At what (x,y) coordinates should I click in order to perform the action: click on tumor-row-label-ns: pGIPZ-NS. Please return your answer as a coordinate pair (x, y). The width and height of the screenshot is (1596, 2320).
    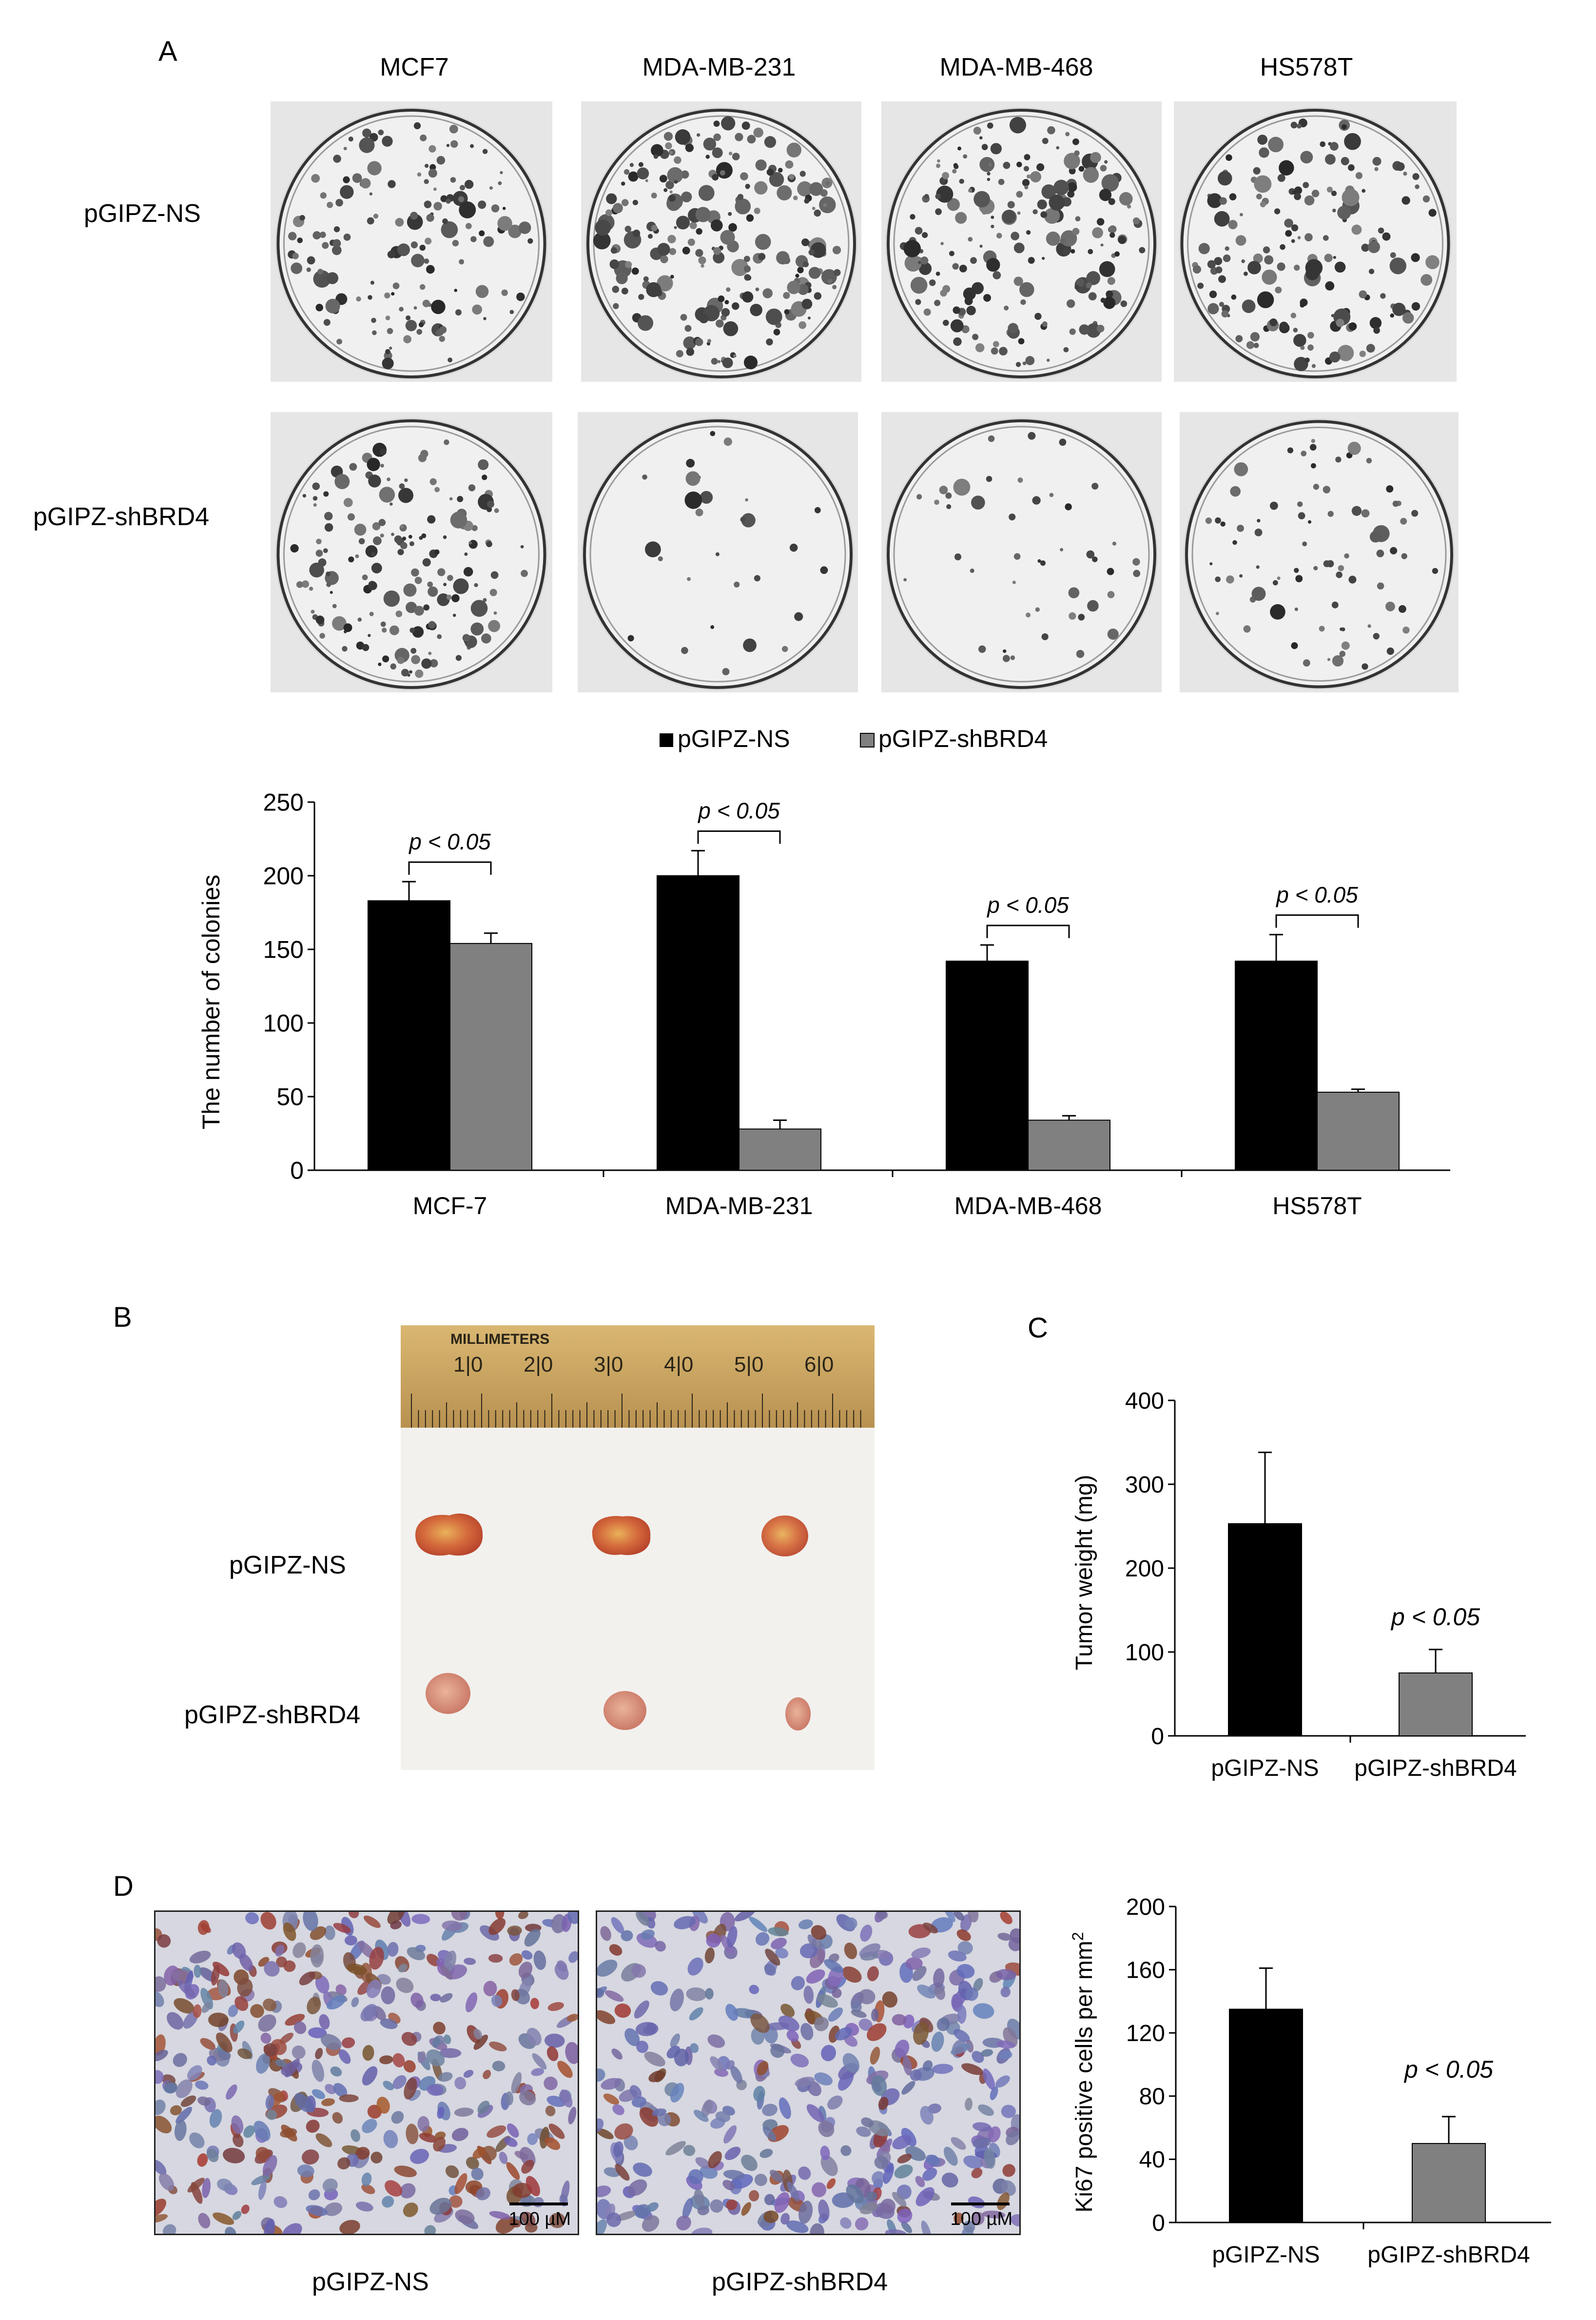
    Looking at the image, I should click on (287, 1565).